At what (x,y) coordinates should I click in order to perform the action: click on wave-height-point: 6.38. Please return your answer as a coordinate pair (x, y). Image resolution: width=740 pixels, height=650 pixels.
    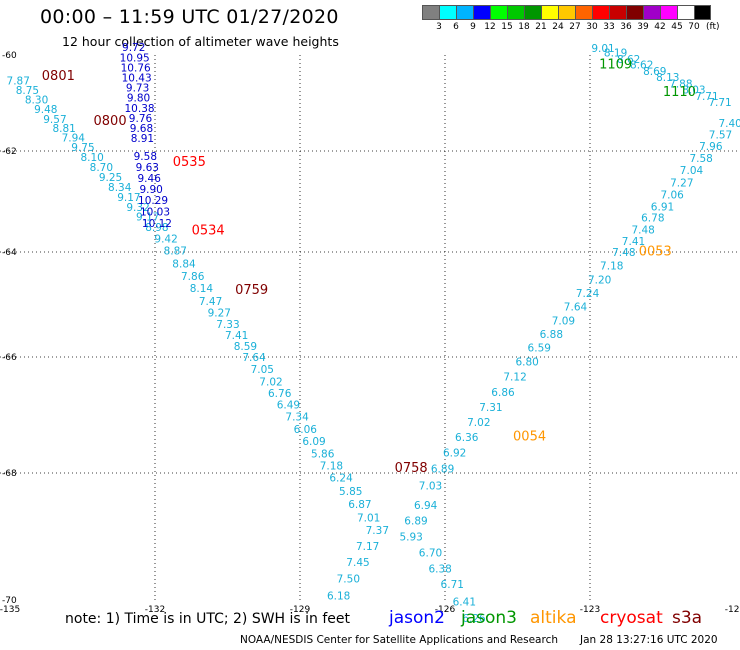
    Looking at the image, I should click on (439, 569).